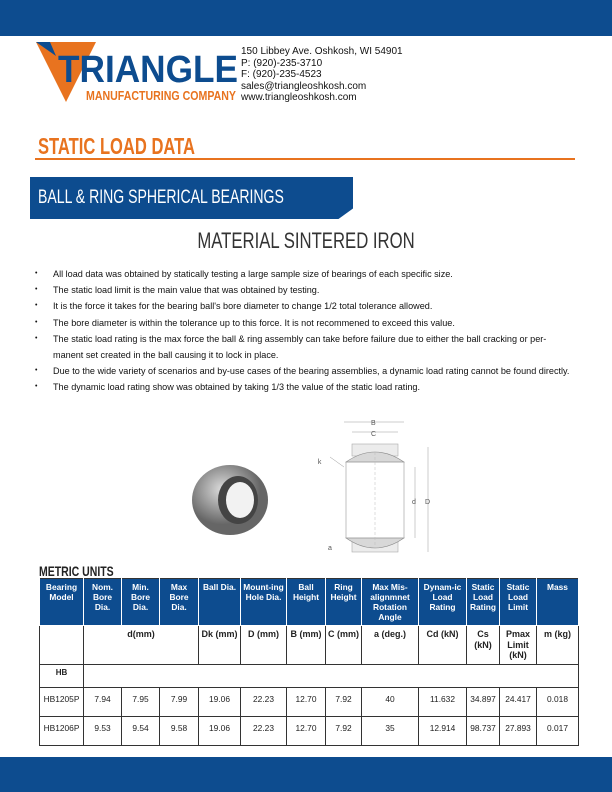 This screenshot has height=792, width=612. I want to click on email-link: sales@triangleoshkosh.com, so click(304, 86).